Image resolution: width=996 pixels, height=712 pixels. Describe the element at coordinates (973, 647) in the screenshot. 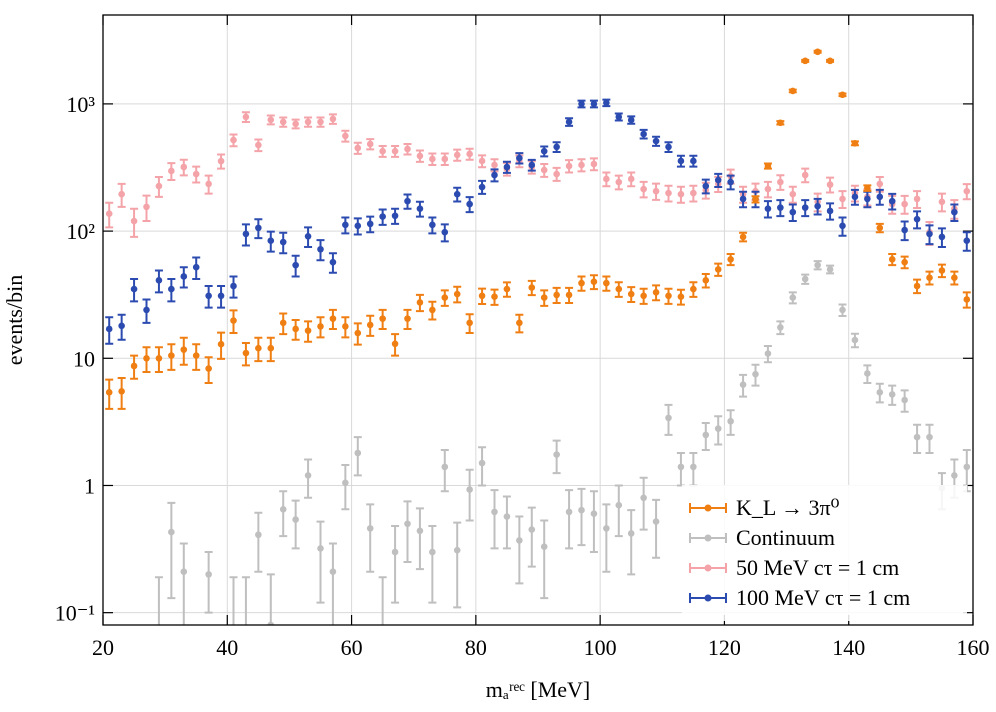

I see `x-tick-label: 160` at that location.